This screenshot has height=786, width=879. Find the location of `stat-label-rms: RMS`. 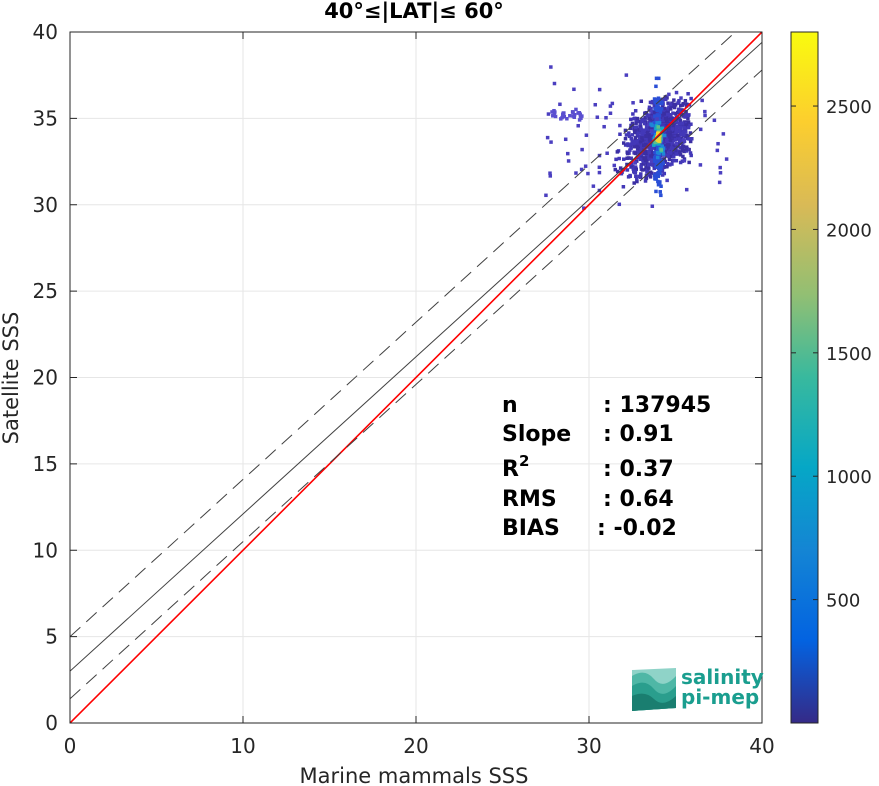

stat-label-rms: RMS is located at coordinates (529, 499).